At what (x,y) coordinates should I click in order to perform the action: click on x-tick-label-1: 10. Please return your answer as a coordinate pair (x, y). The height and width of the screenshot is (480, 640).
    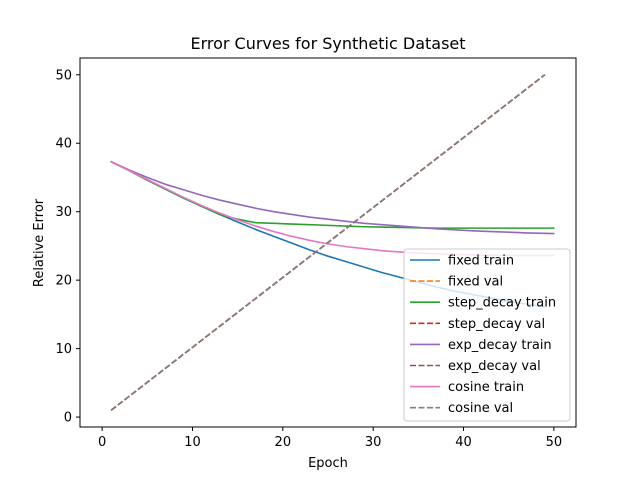
    Looking at the image, I should click on (192, 442).